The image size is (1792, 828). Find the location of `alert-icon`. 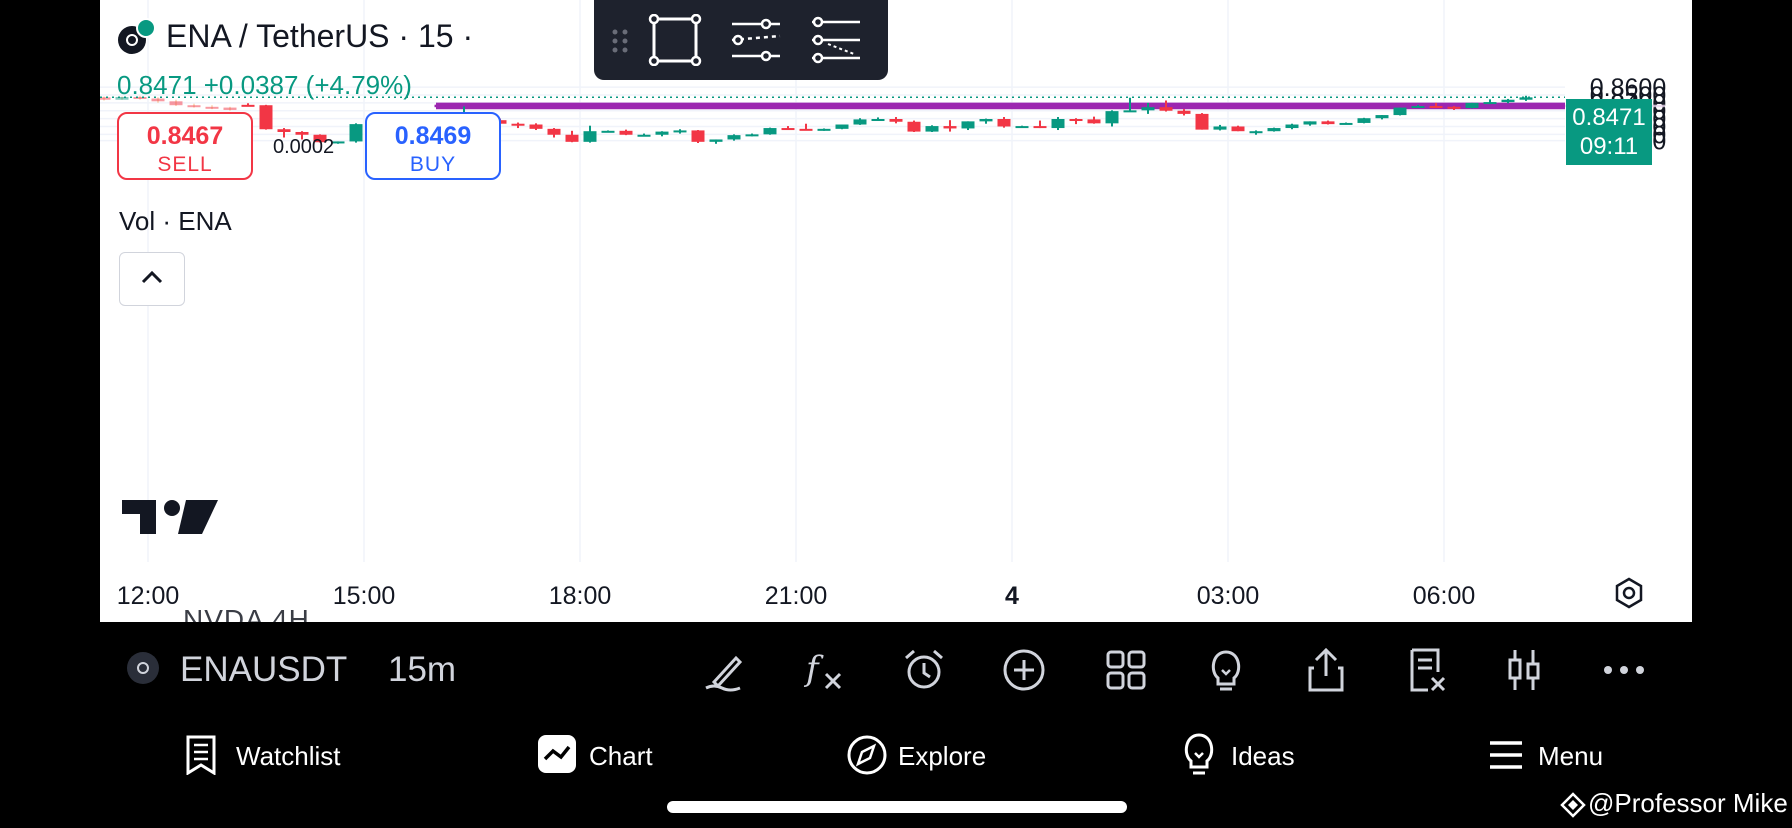

alert-icon is located at coordinates (924, 670).